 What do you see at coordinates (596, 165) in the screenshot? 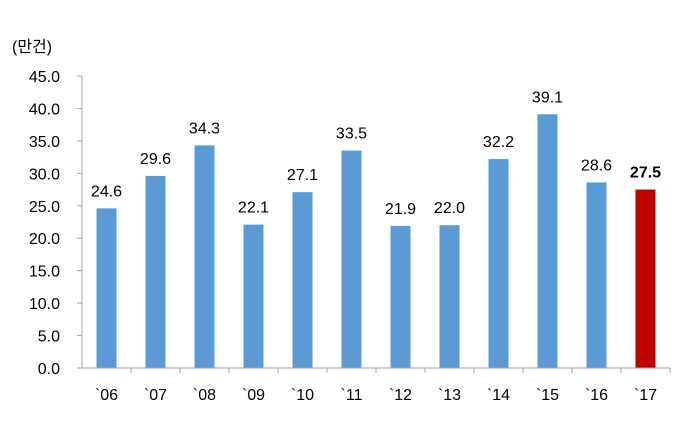
I see `data-label-10: 28.6` at bounding box center [596, 165].